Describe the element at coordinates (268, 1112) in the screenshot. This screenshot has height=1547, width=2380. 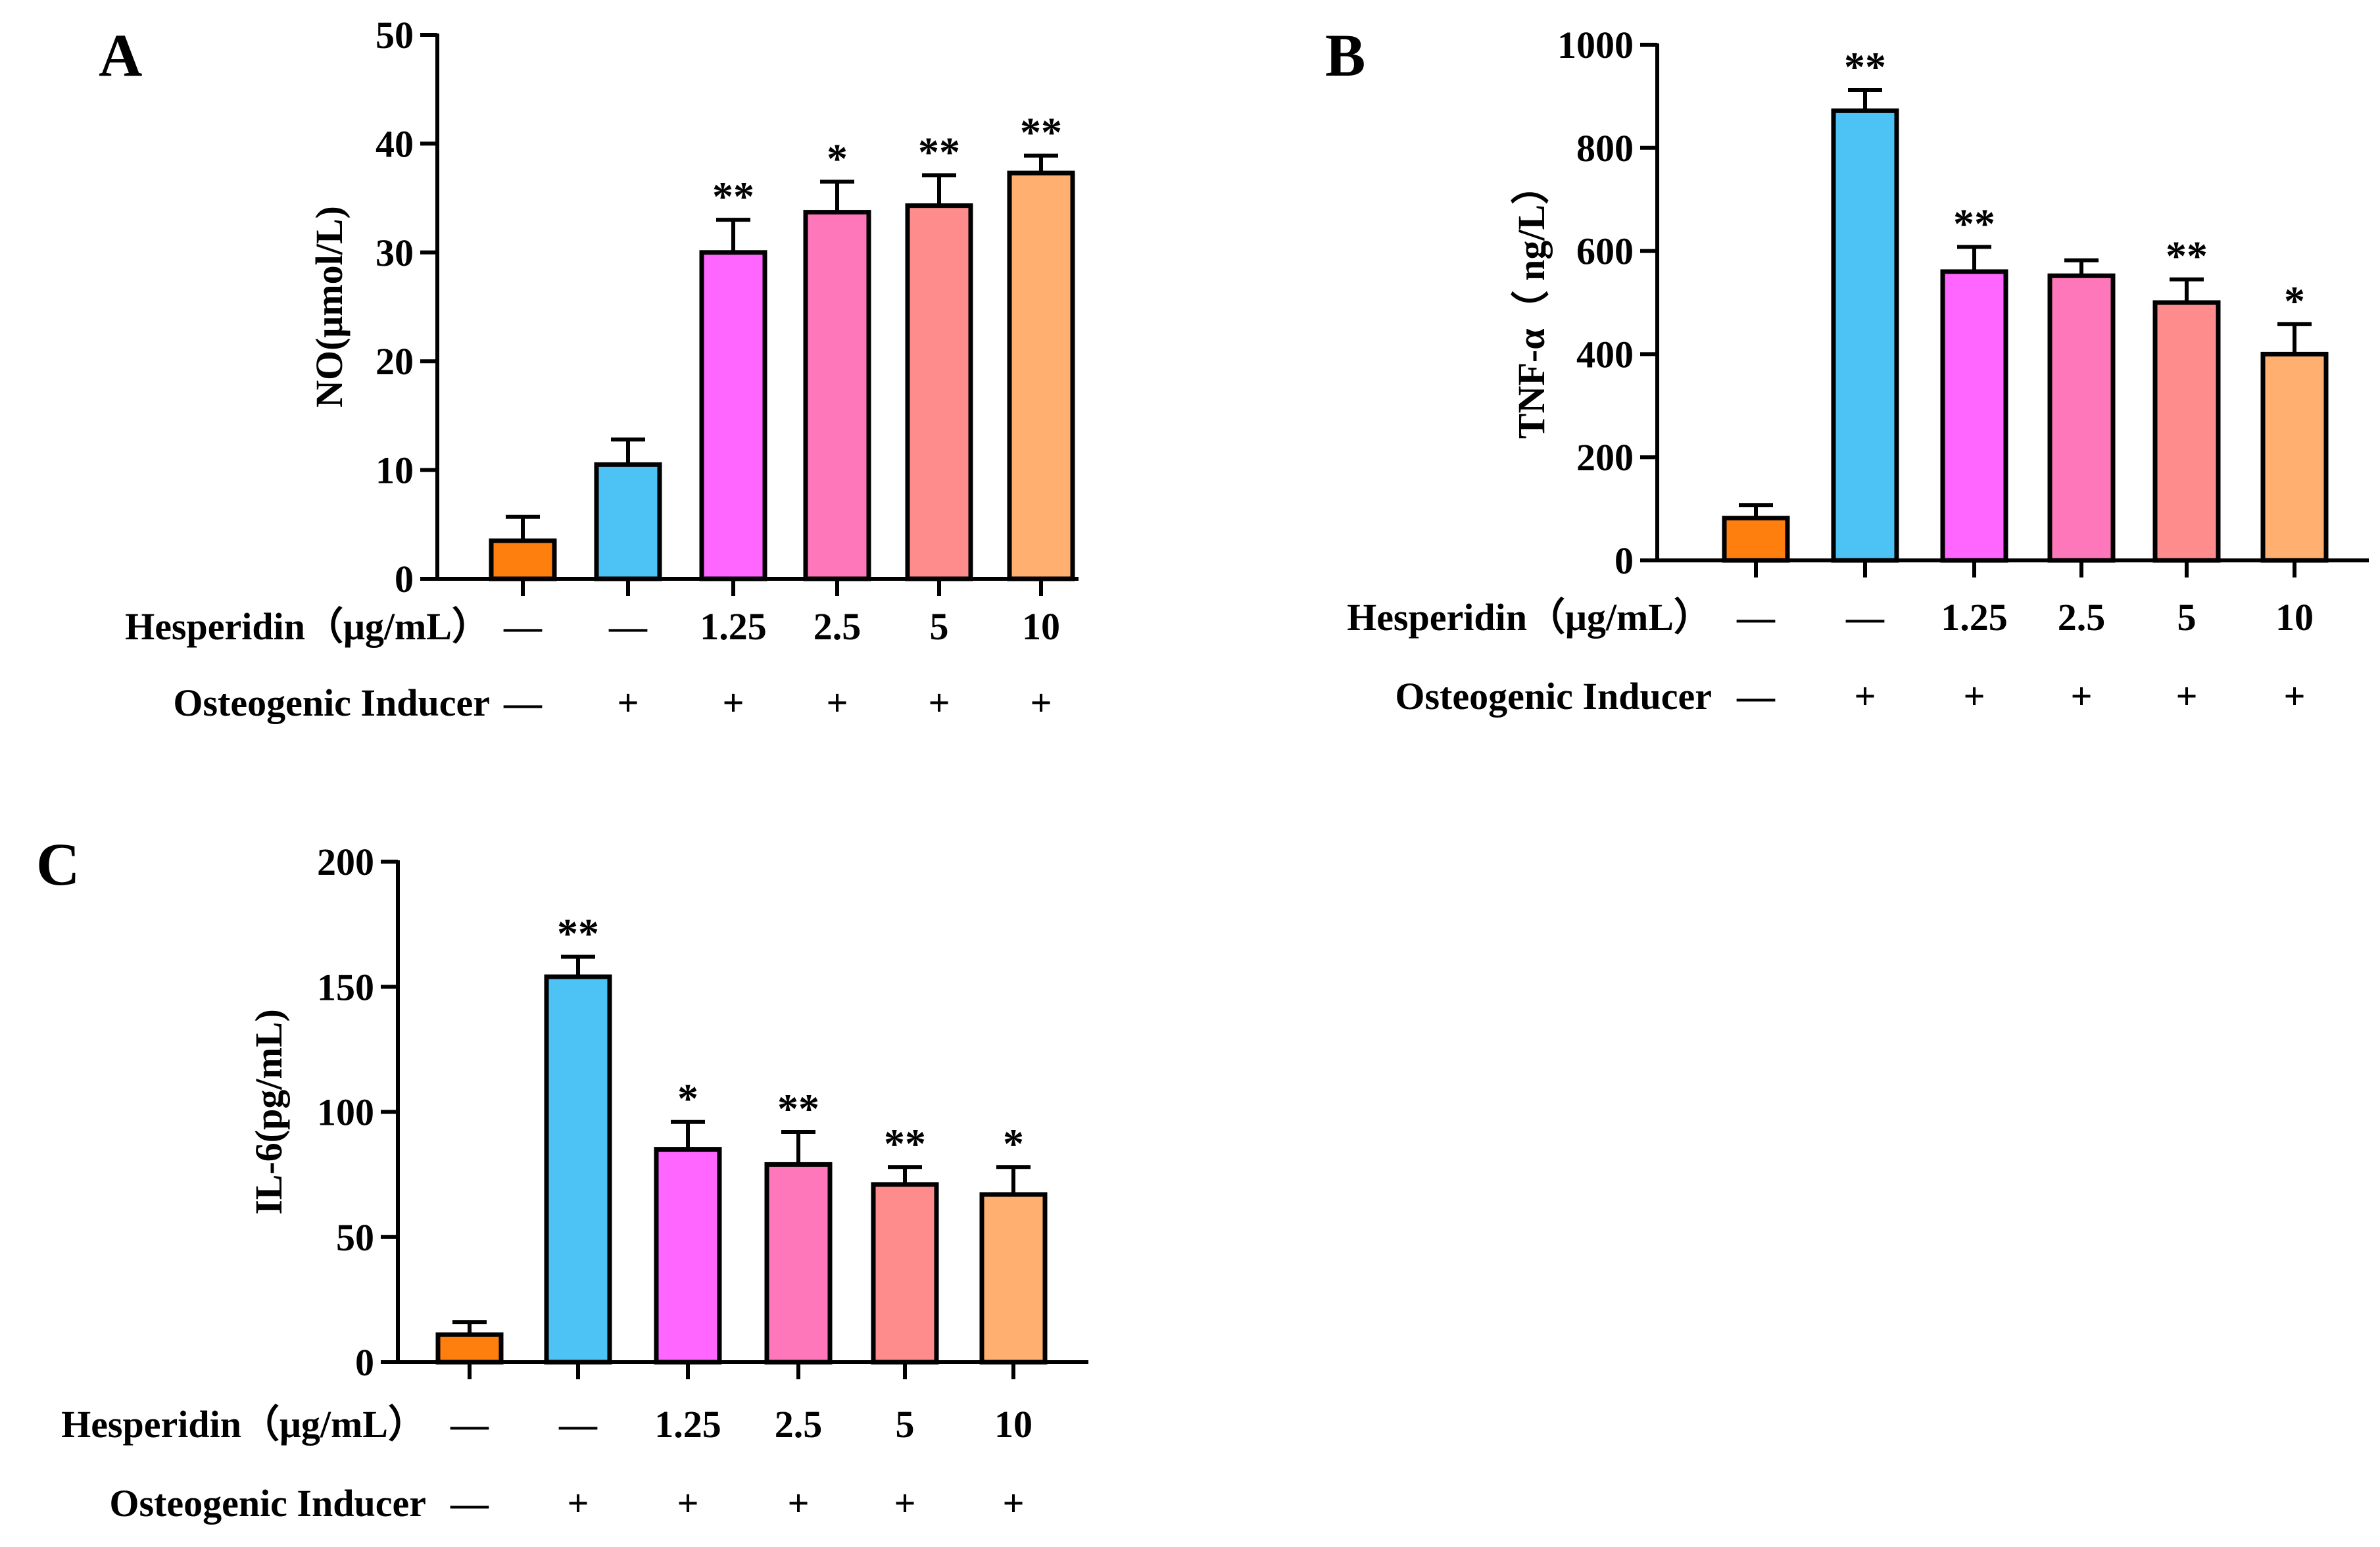
I see `y-axis-label: IL-6(pg/mL)` at that location.